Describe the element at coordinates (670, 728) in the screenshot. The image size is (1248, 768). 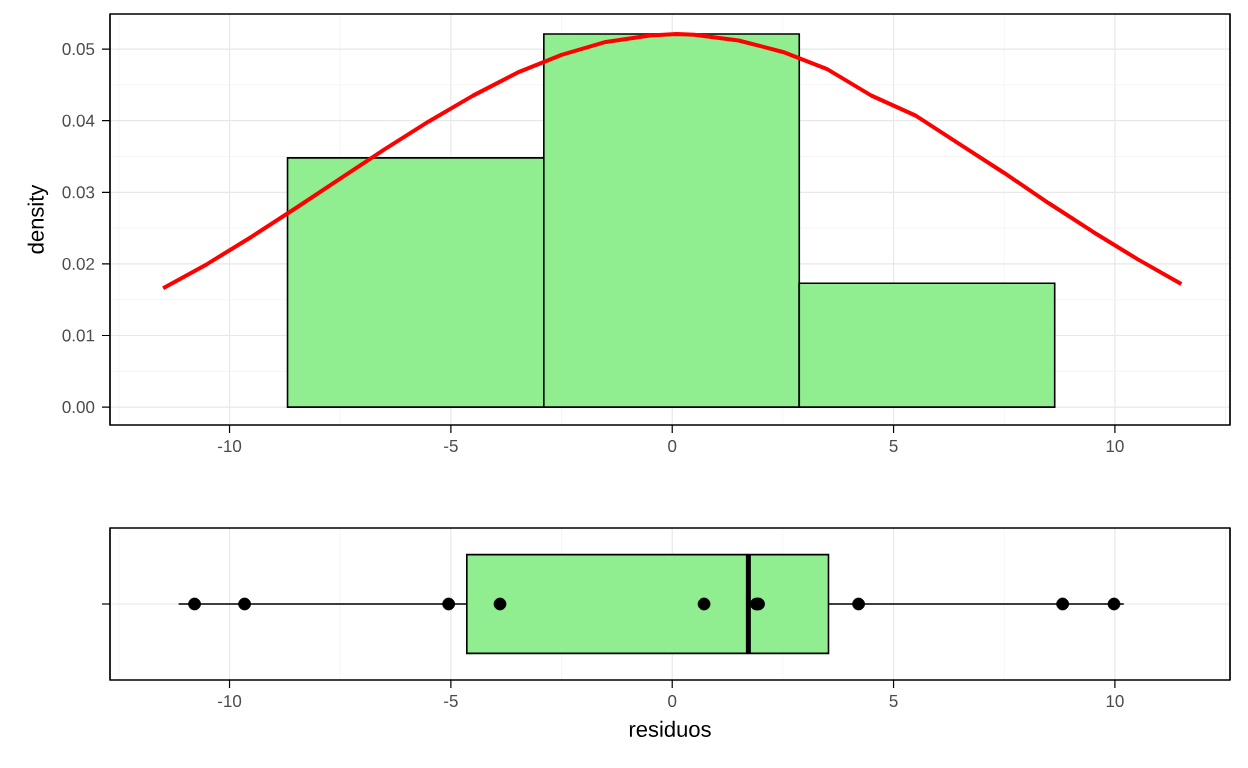
I see `x-axis-title: residuos` at that location.